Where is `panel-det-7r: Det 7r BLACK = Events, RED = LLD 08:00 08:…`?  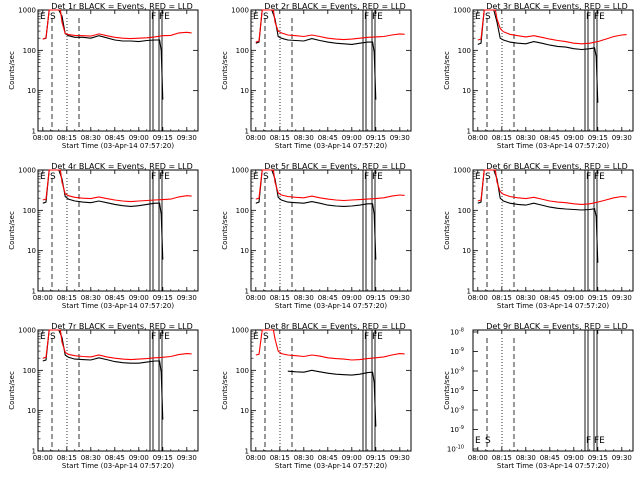 panel-det-7r: Det 7r BLACK = Events, RED = LLD 08:00 08:… is located at coordinates (103, 396).